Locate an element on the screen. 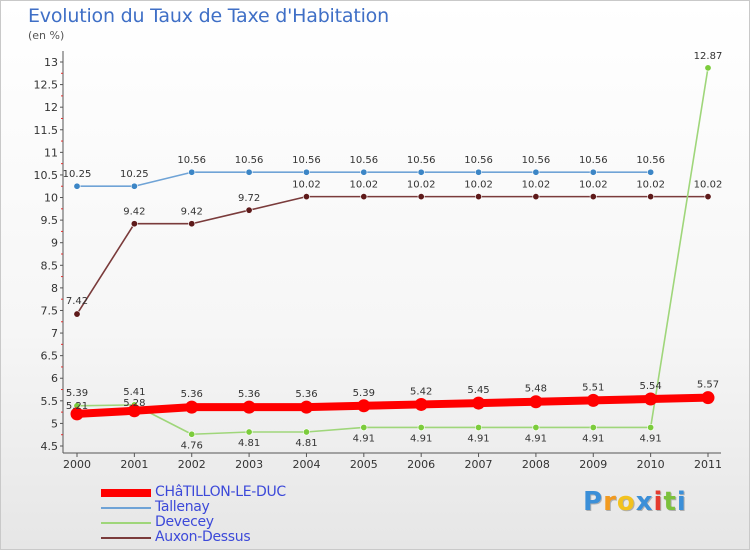  chart-title: Evolution du Taux de Taxe d'Habitation is located at coordinates (208, 16).